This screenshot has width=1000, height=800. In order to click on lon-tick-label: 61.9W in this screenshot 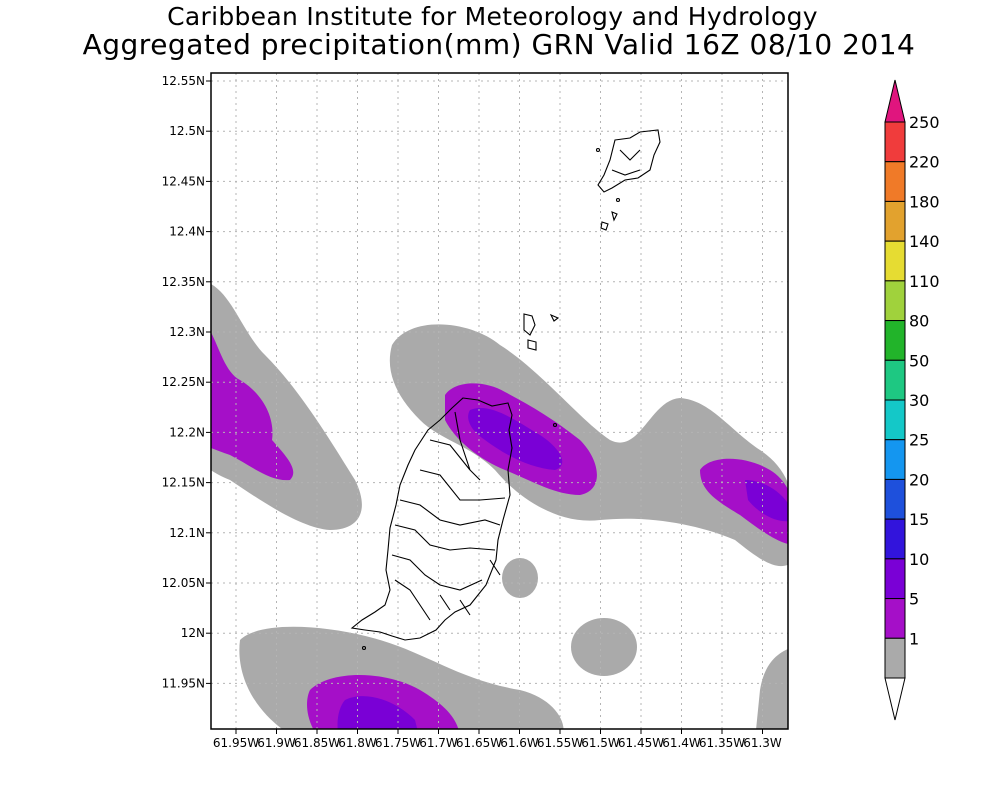, I will do `click(276, 743)`.